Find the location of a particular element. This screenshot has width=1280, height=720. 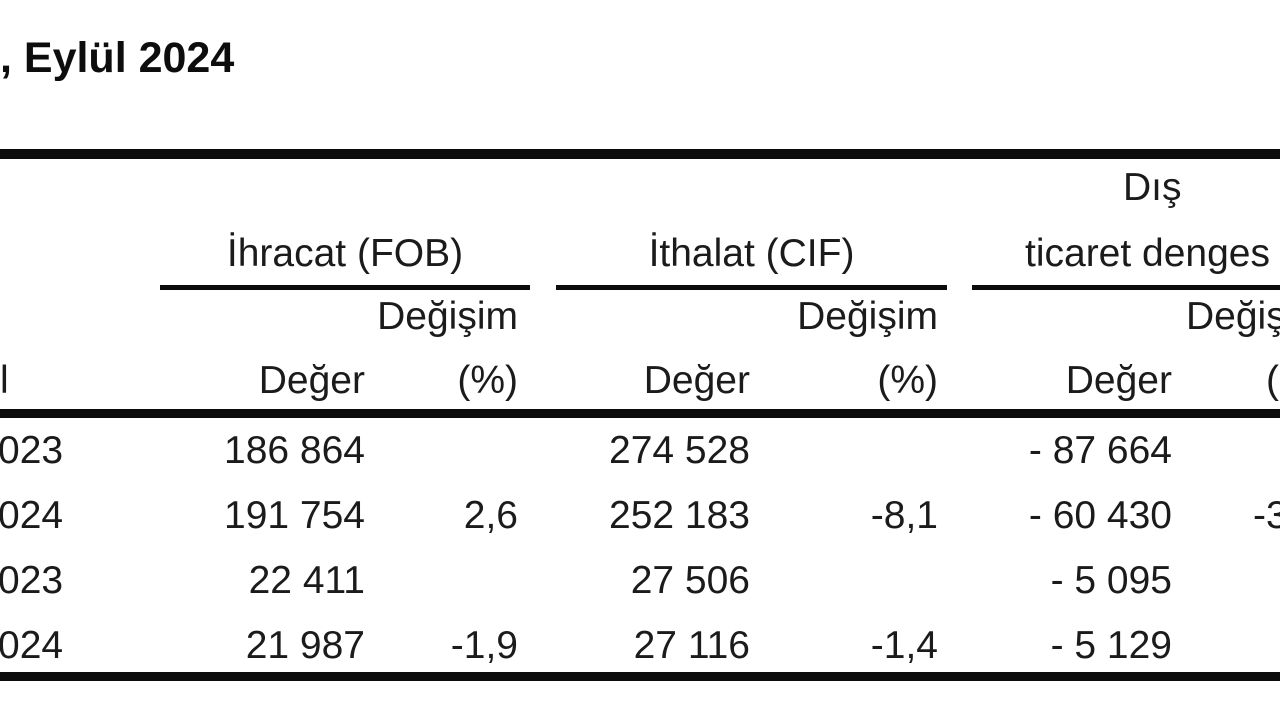

export-percent-header: (%) is located at coordinates (487, 380).